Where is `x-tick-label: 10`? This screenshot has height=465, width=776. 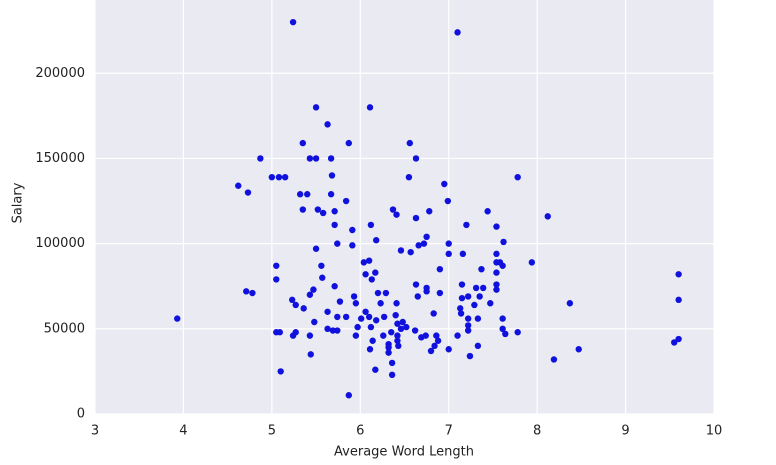
x-tick-label: 10 is located at coordinates (714, 431).